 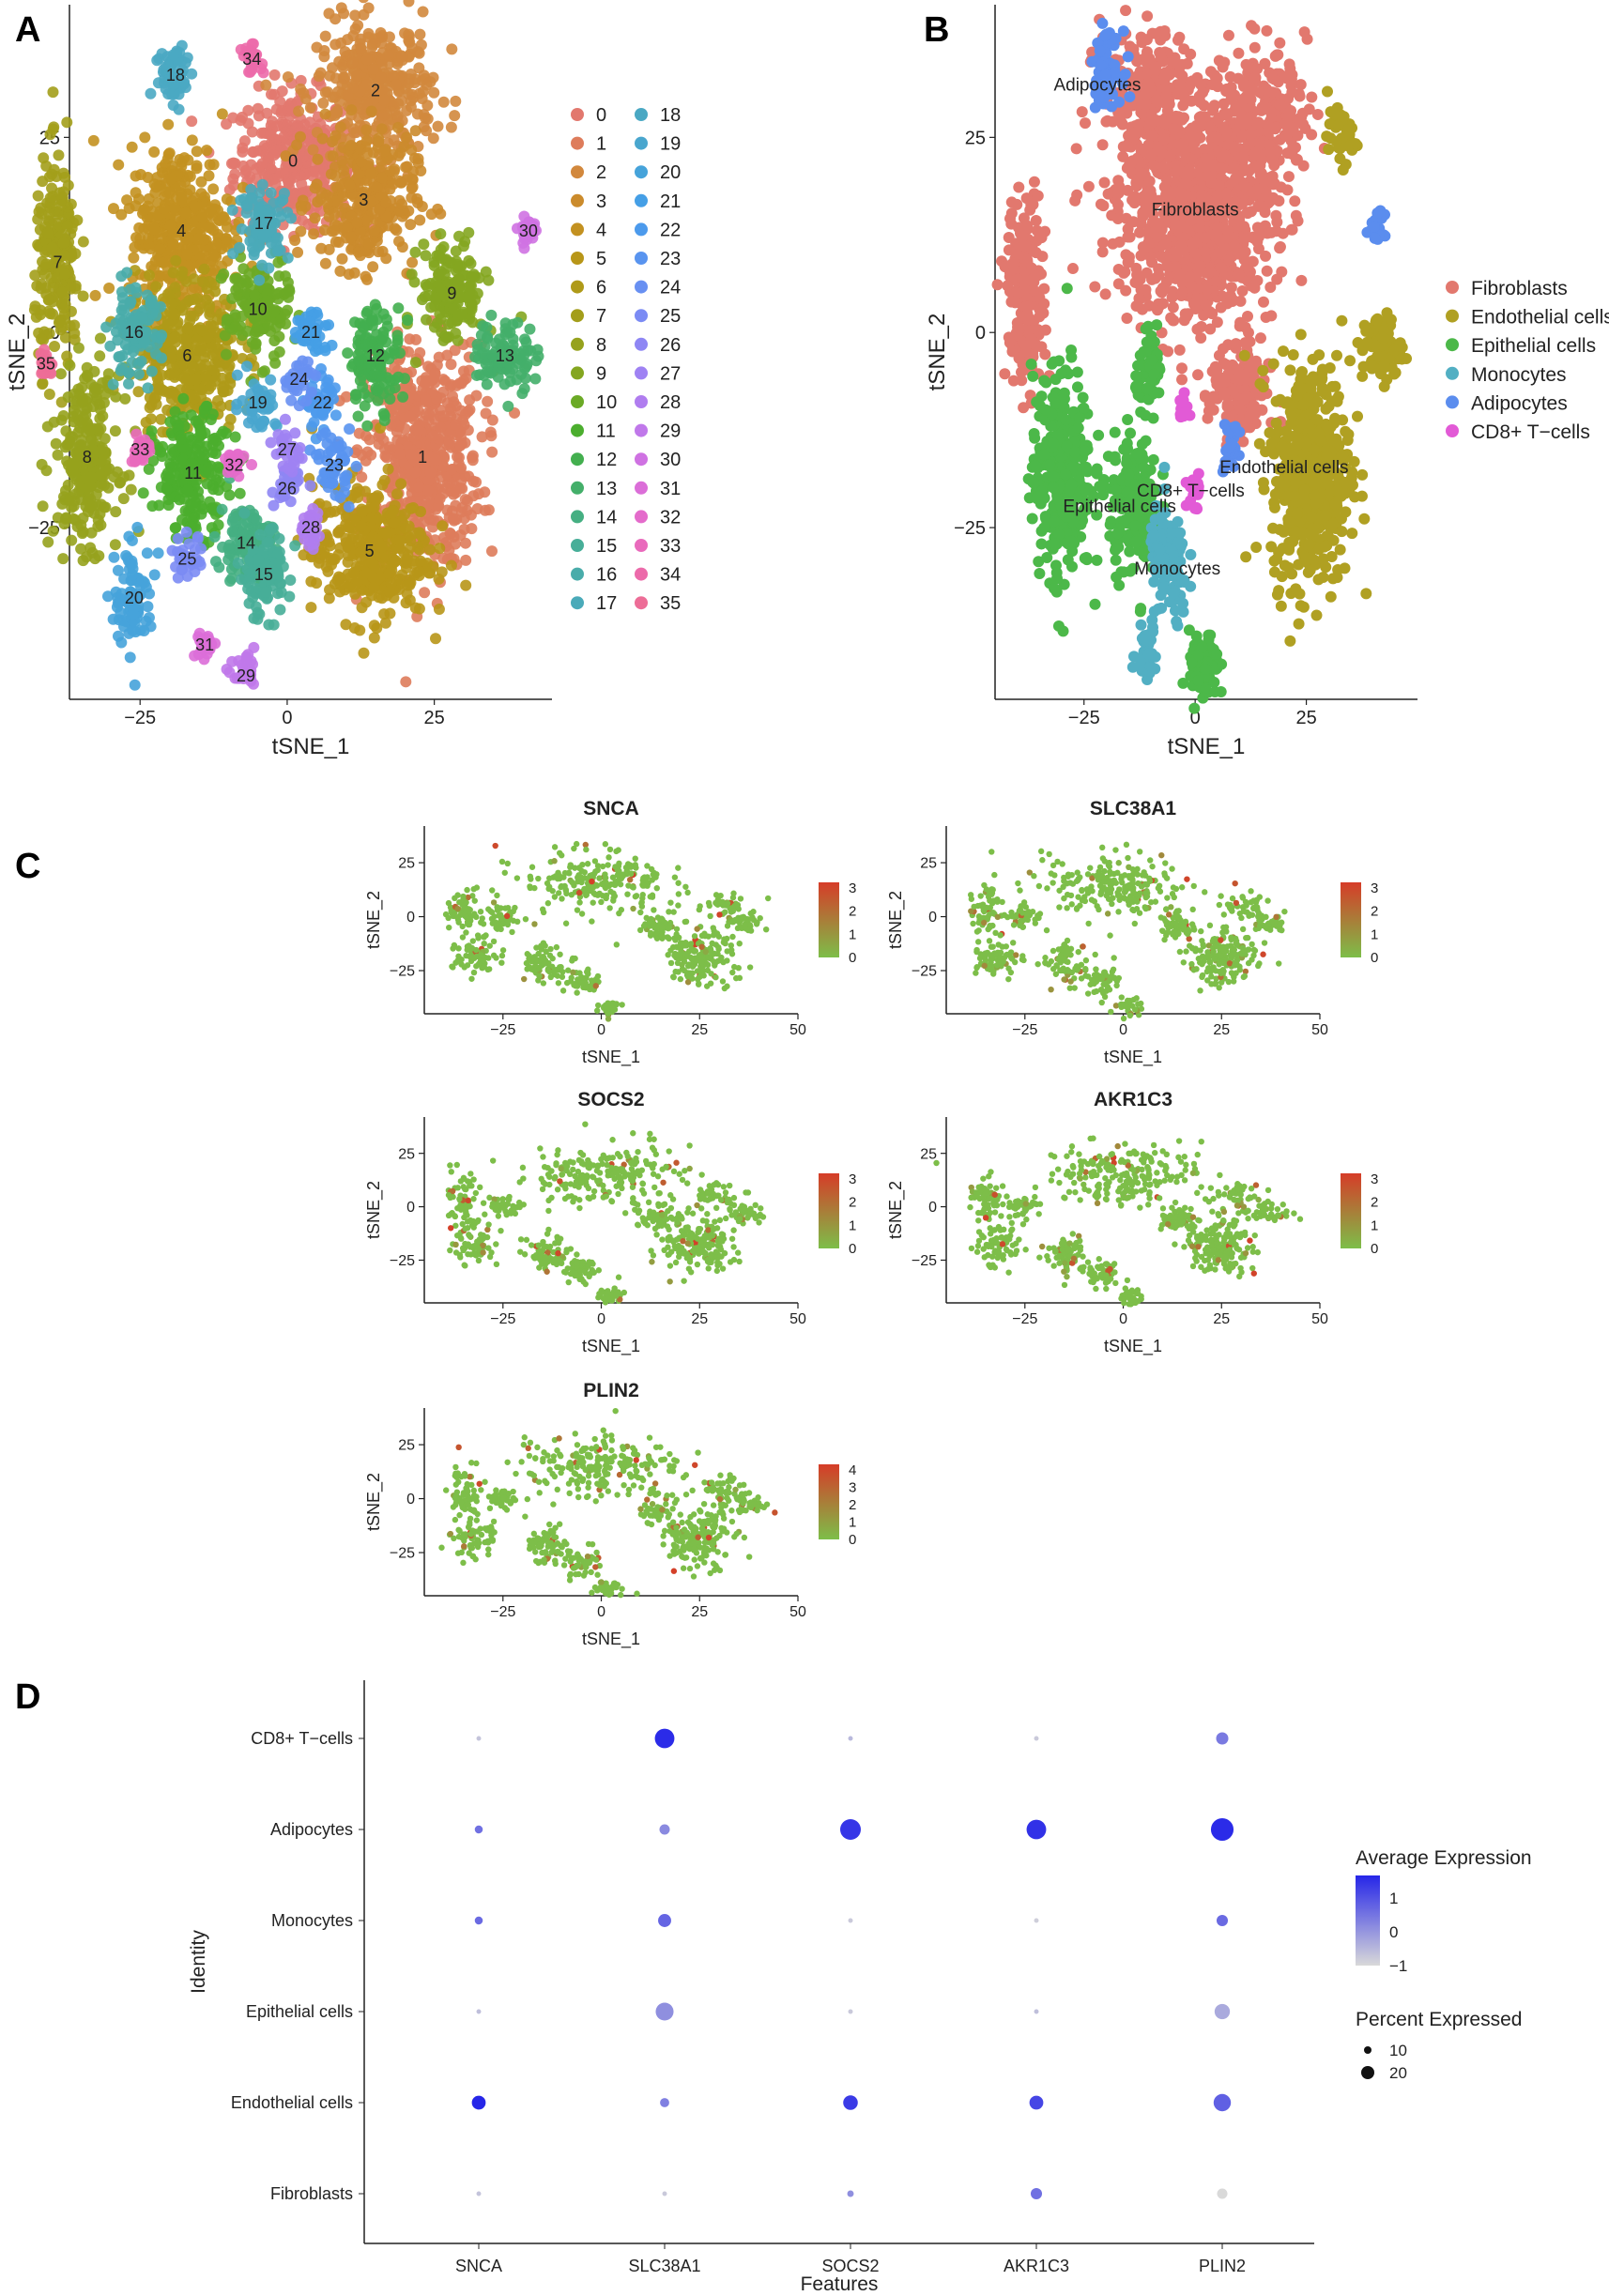 What do you see at coordinates (27, 30) in the screenshot?
I see `panel-label-a: A` at bounding box center [27, 30].